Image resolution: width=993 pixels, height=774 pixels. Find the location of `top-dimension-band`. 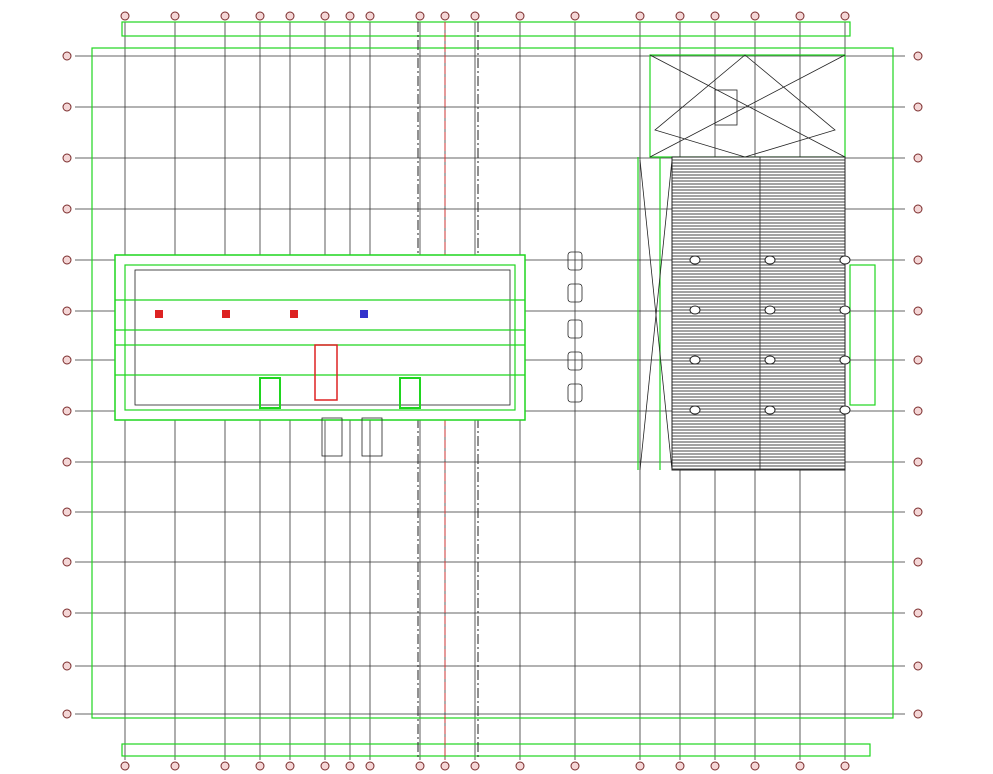

top-dimension-band is located at coordinates (486, 29).